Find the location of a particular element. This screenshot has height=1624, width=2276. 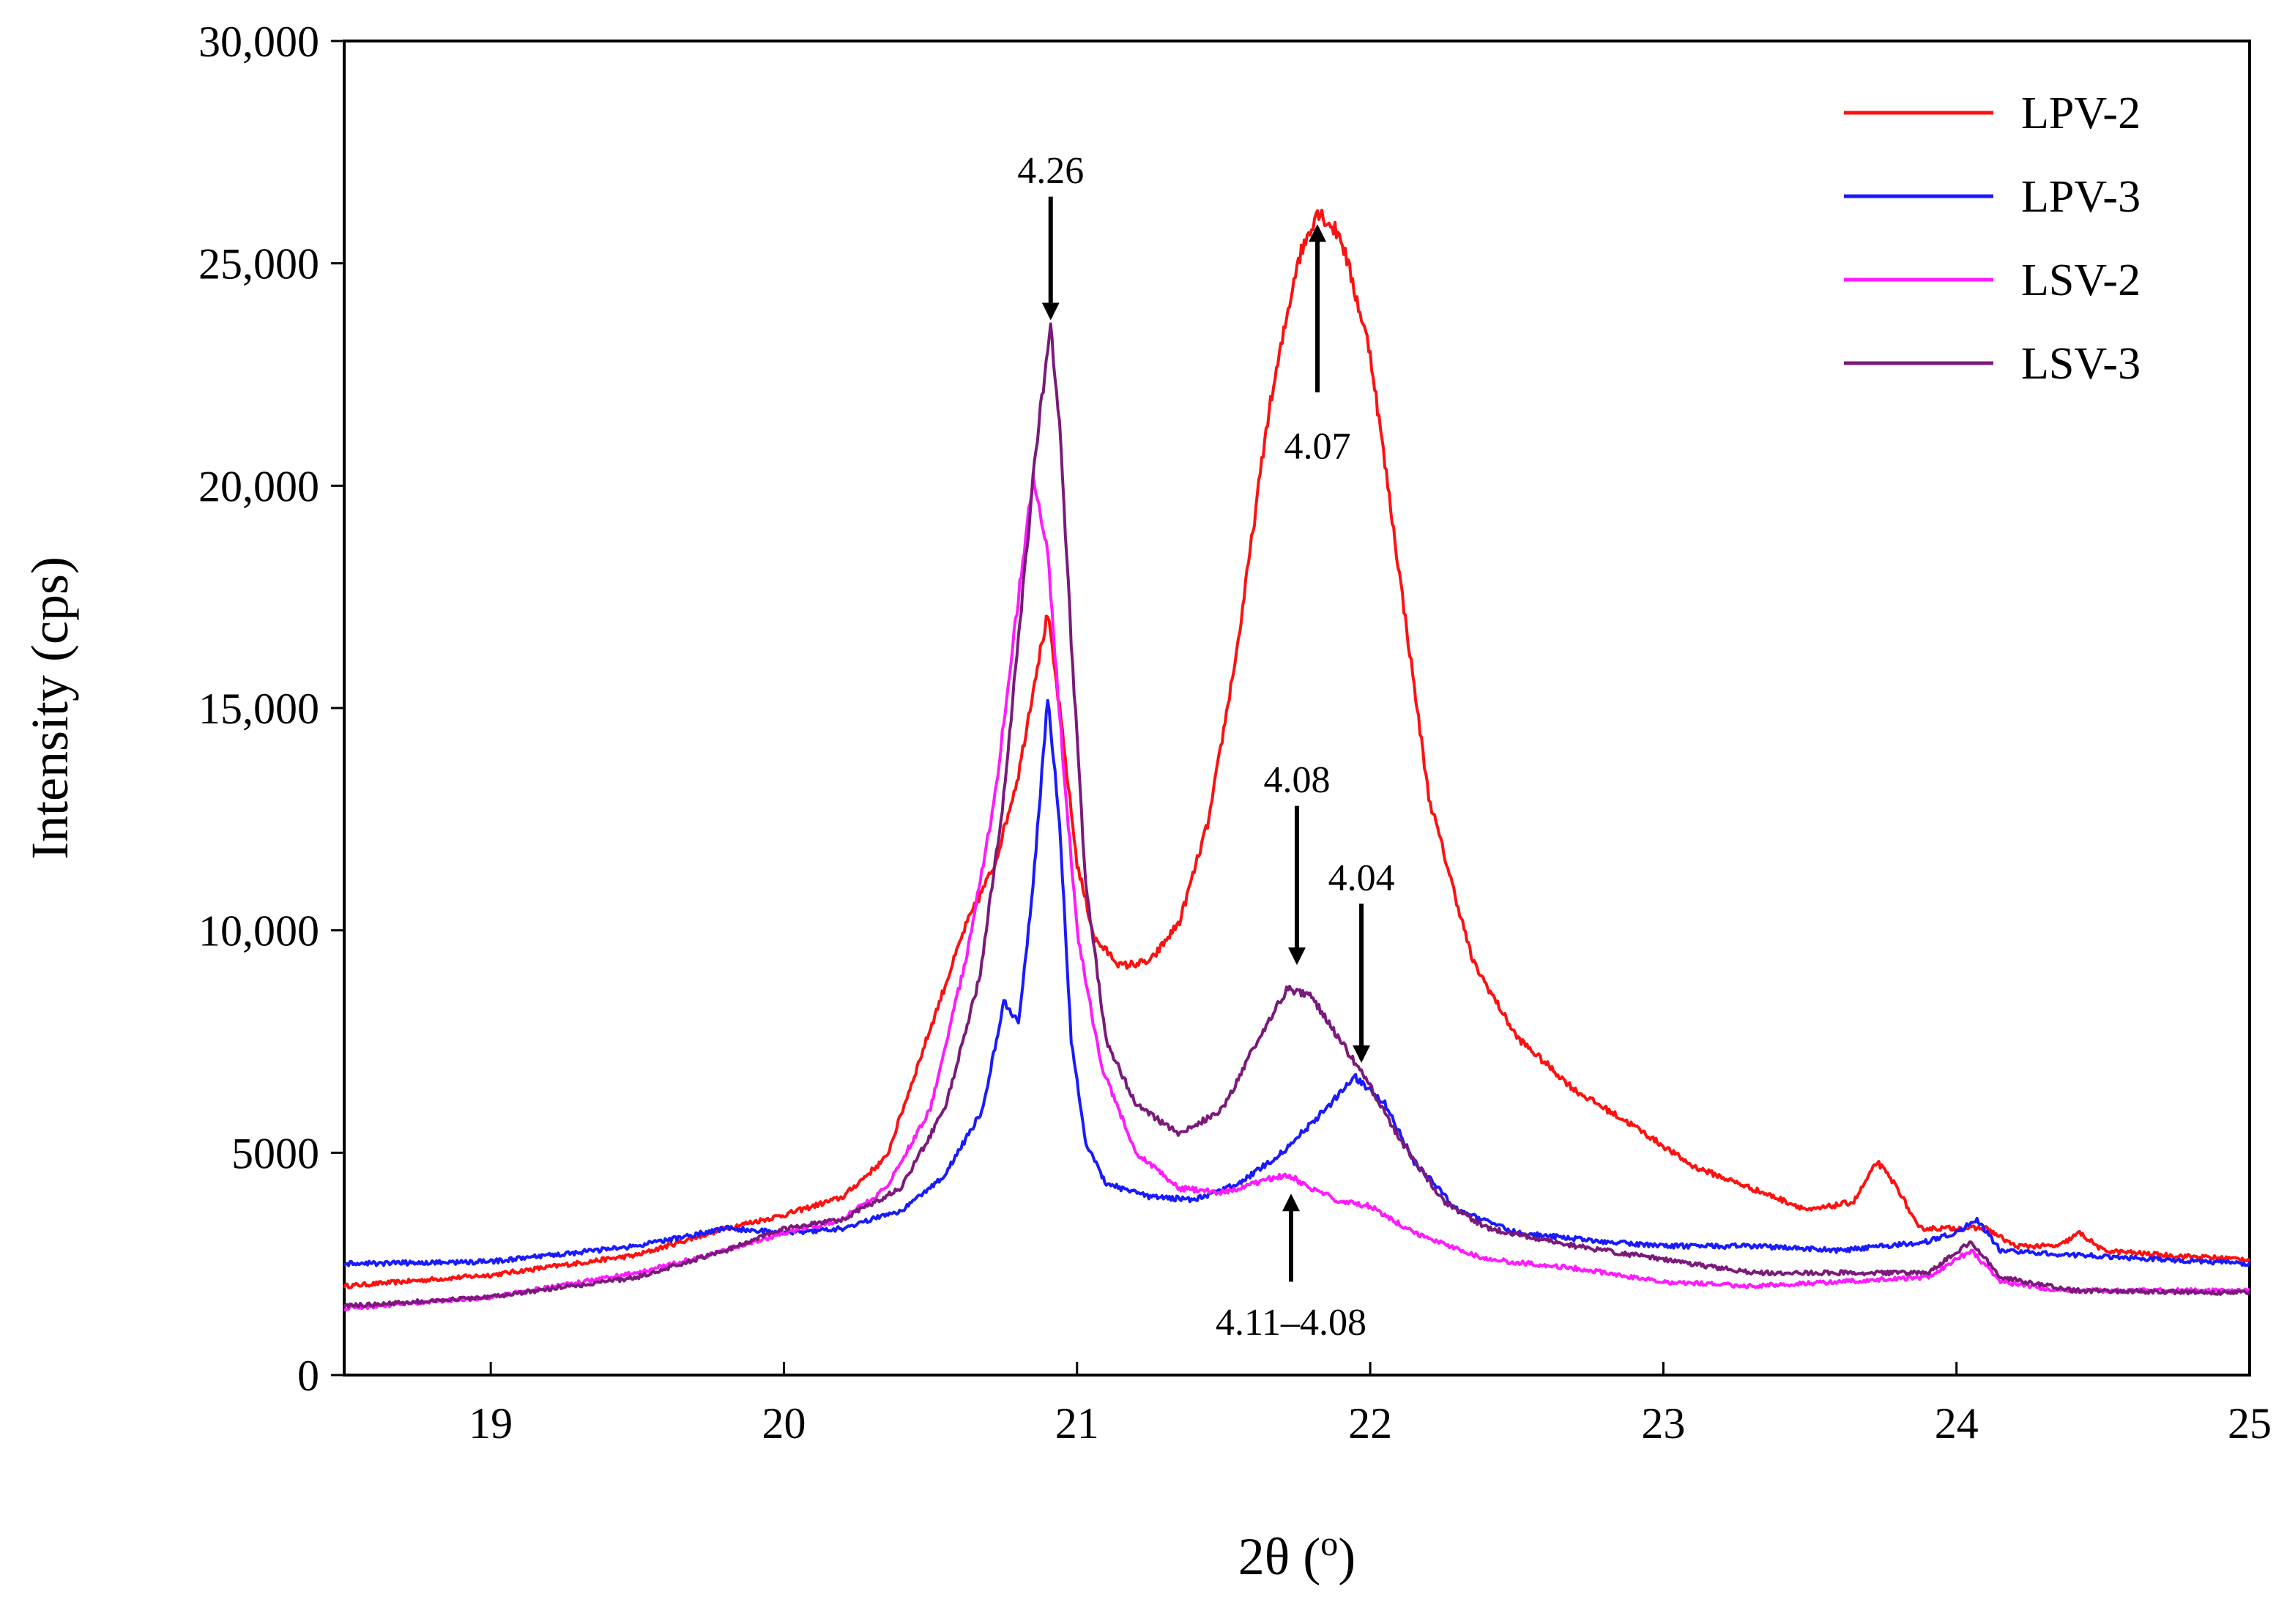

x-tick-label-20: 20 is located at coordinates (784, 1423).